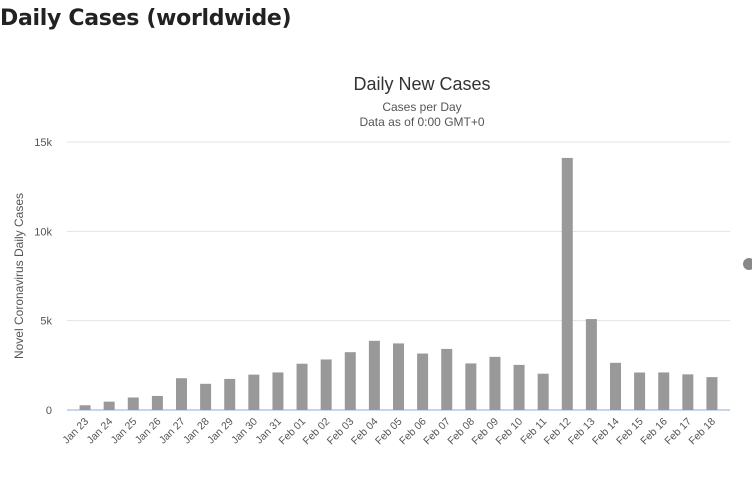  I want to click on x-tick-label: Feb 10, so click(510, 432).